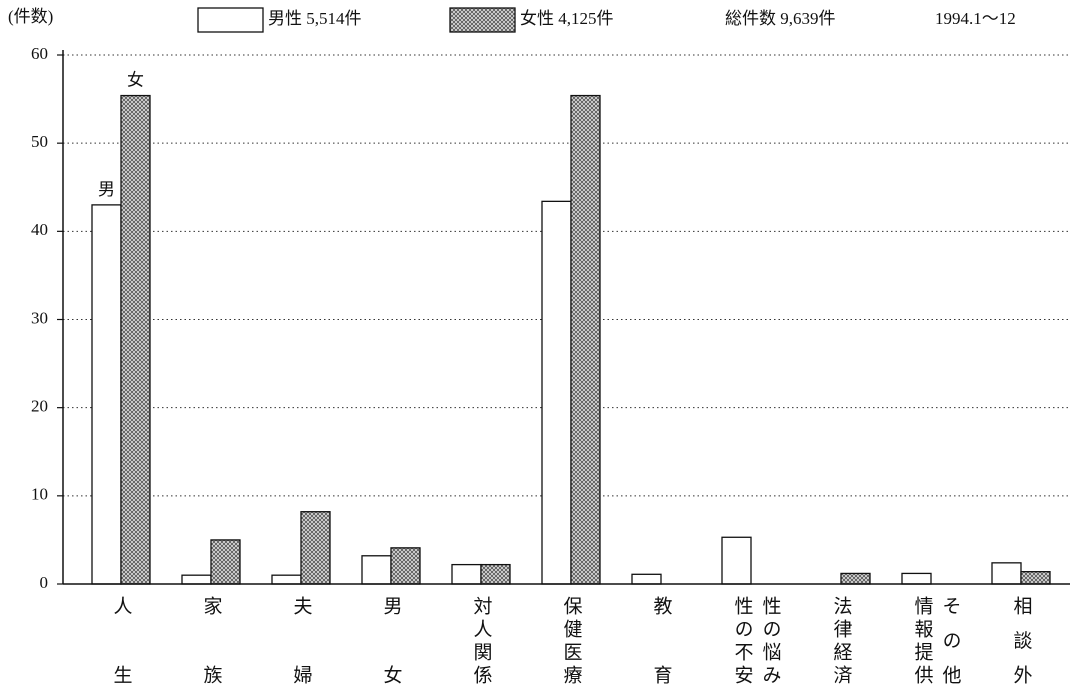  What do you see at coordinates (392, 640) in the screenshot?
I see `x-tick-label: 男女` at bounding box center [392, 640].